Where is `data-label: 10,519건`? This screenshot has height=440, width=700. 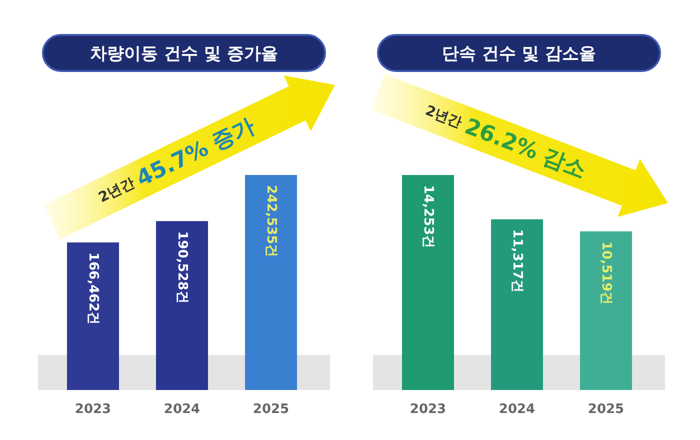
data-label: 10,519건 is located at coordinates (606, 272).